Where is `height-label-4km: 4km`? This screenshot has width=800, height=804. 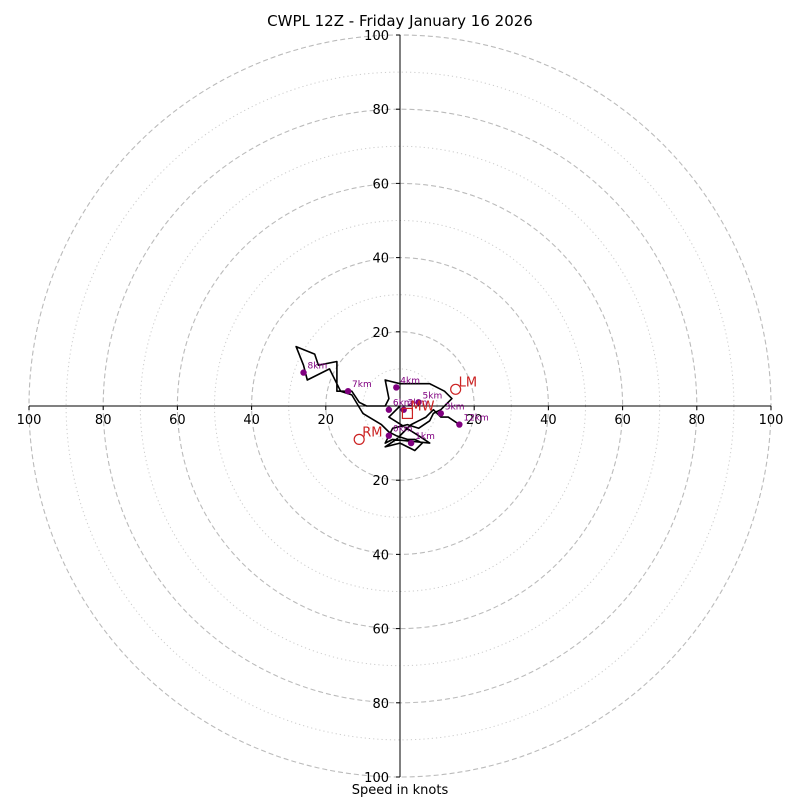 height-label-4km: 4km is located at coordinates (410, 381).